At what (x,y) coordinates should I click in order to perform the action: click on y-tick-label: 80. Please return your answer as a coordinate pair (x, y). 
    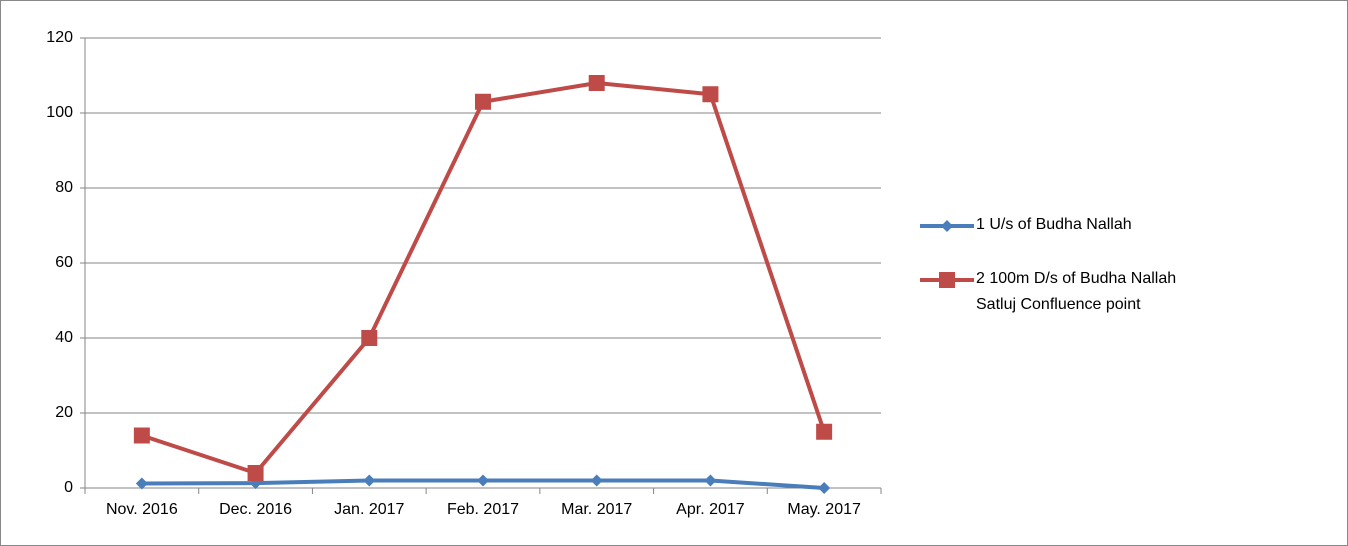
    Looking at the image, I should click on (64, 187).